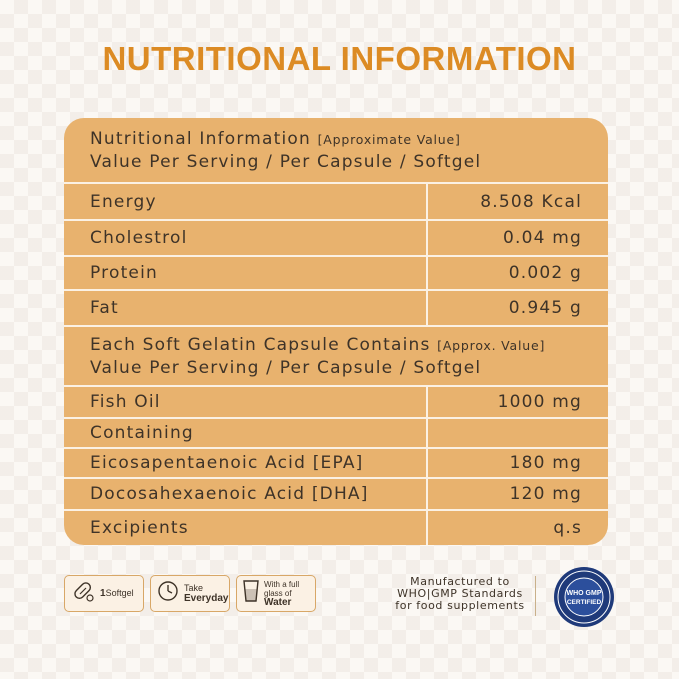 This screenshot has height=679, width=679. What do you see at coordinates (539, 402) in the screenshot?
I see `ingredient-value: 1000 mg` at bounding box center [539, 402].